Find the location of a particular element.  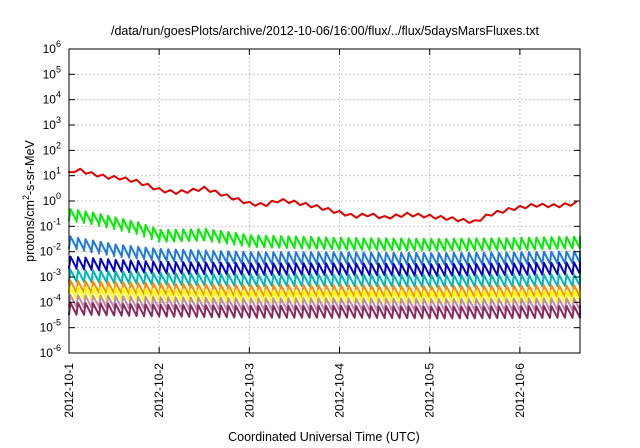

x-tick-label: 2012-10-5 is located at coordinates (430, 390).